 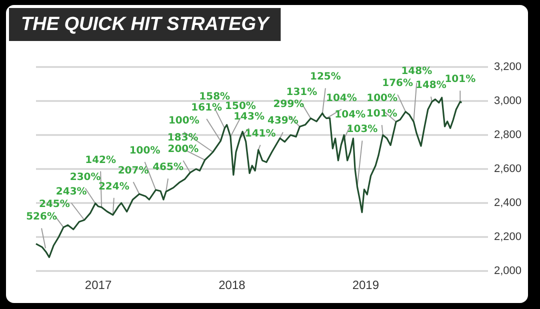 What do you see at coordinates (288, 104) in the screenshot?
I see `annotation: 299%` at bounding box center [288, 104].